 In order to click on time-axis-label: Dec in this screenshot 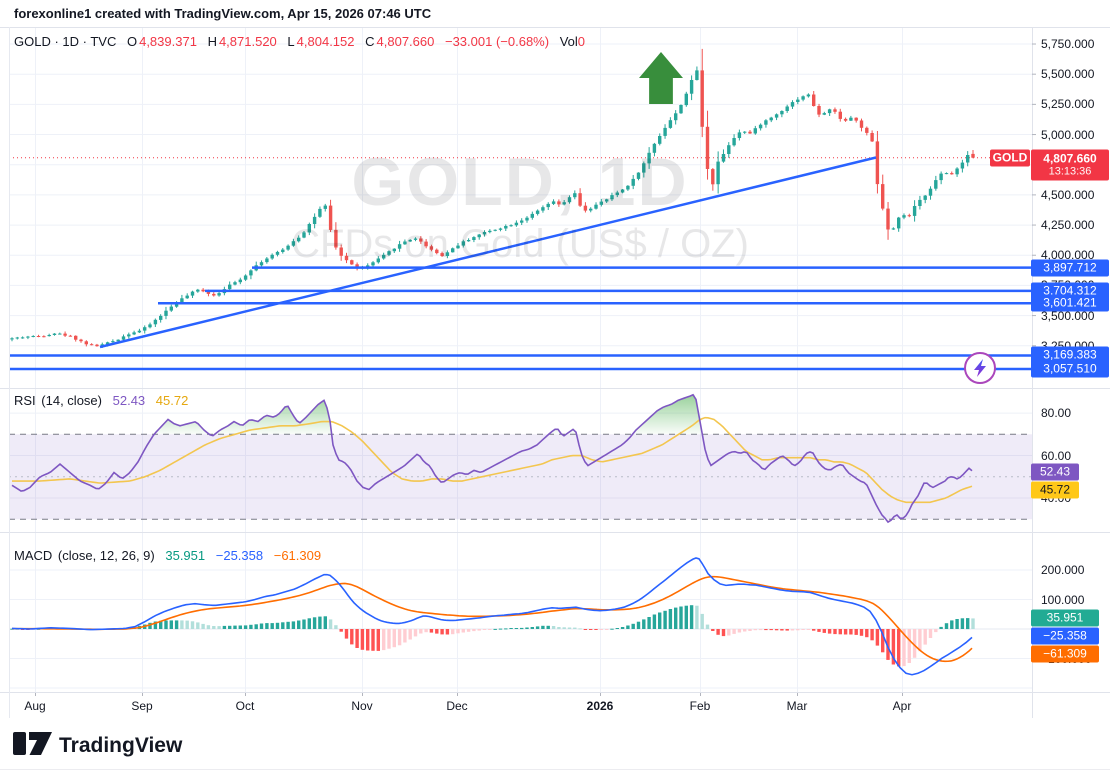, I will do `click(457, 706)`.